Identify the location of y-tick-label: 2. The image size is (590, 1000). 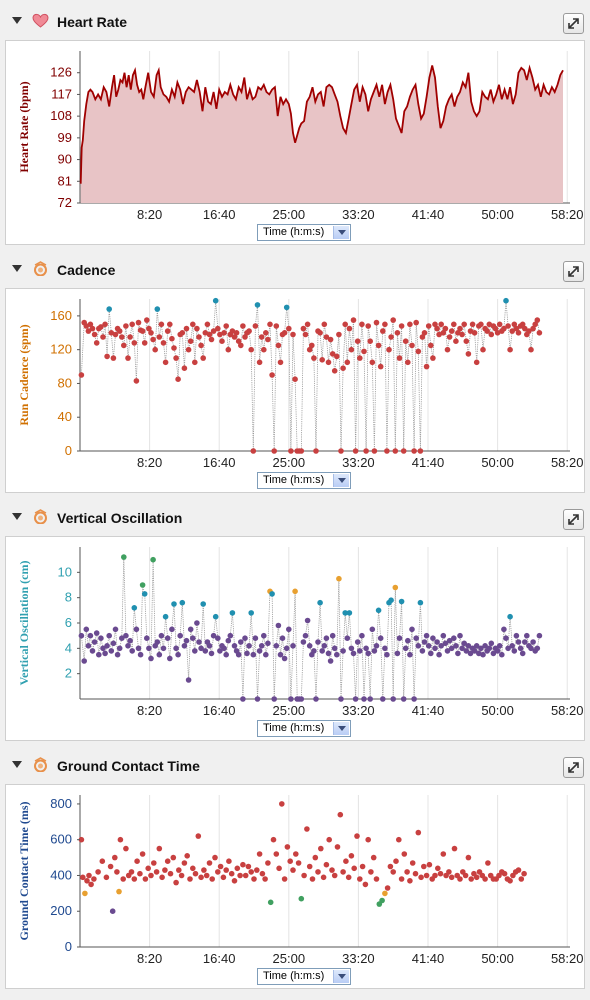
(68, 673).